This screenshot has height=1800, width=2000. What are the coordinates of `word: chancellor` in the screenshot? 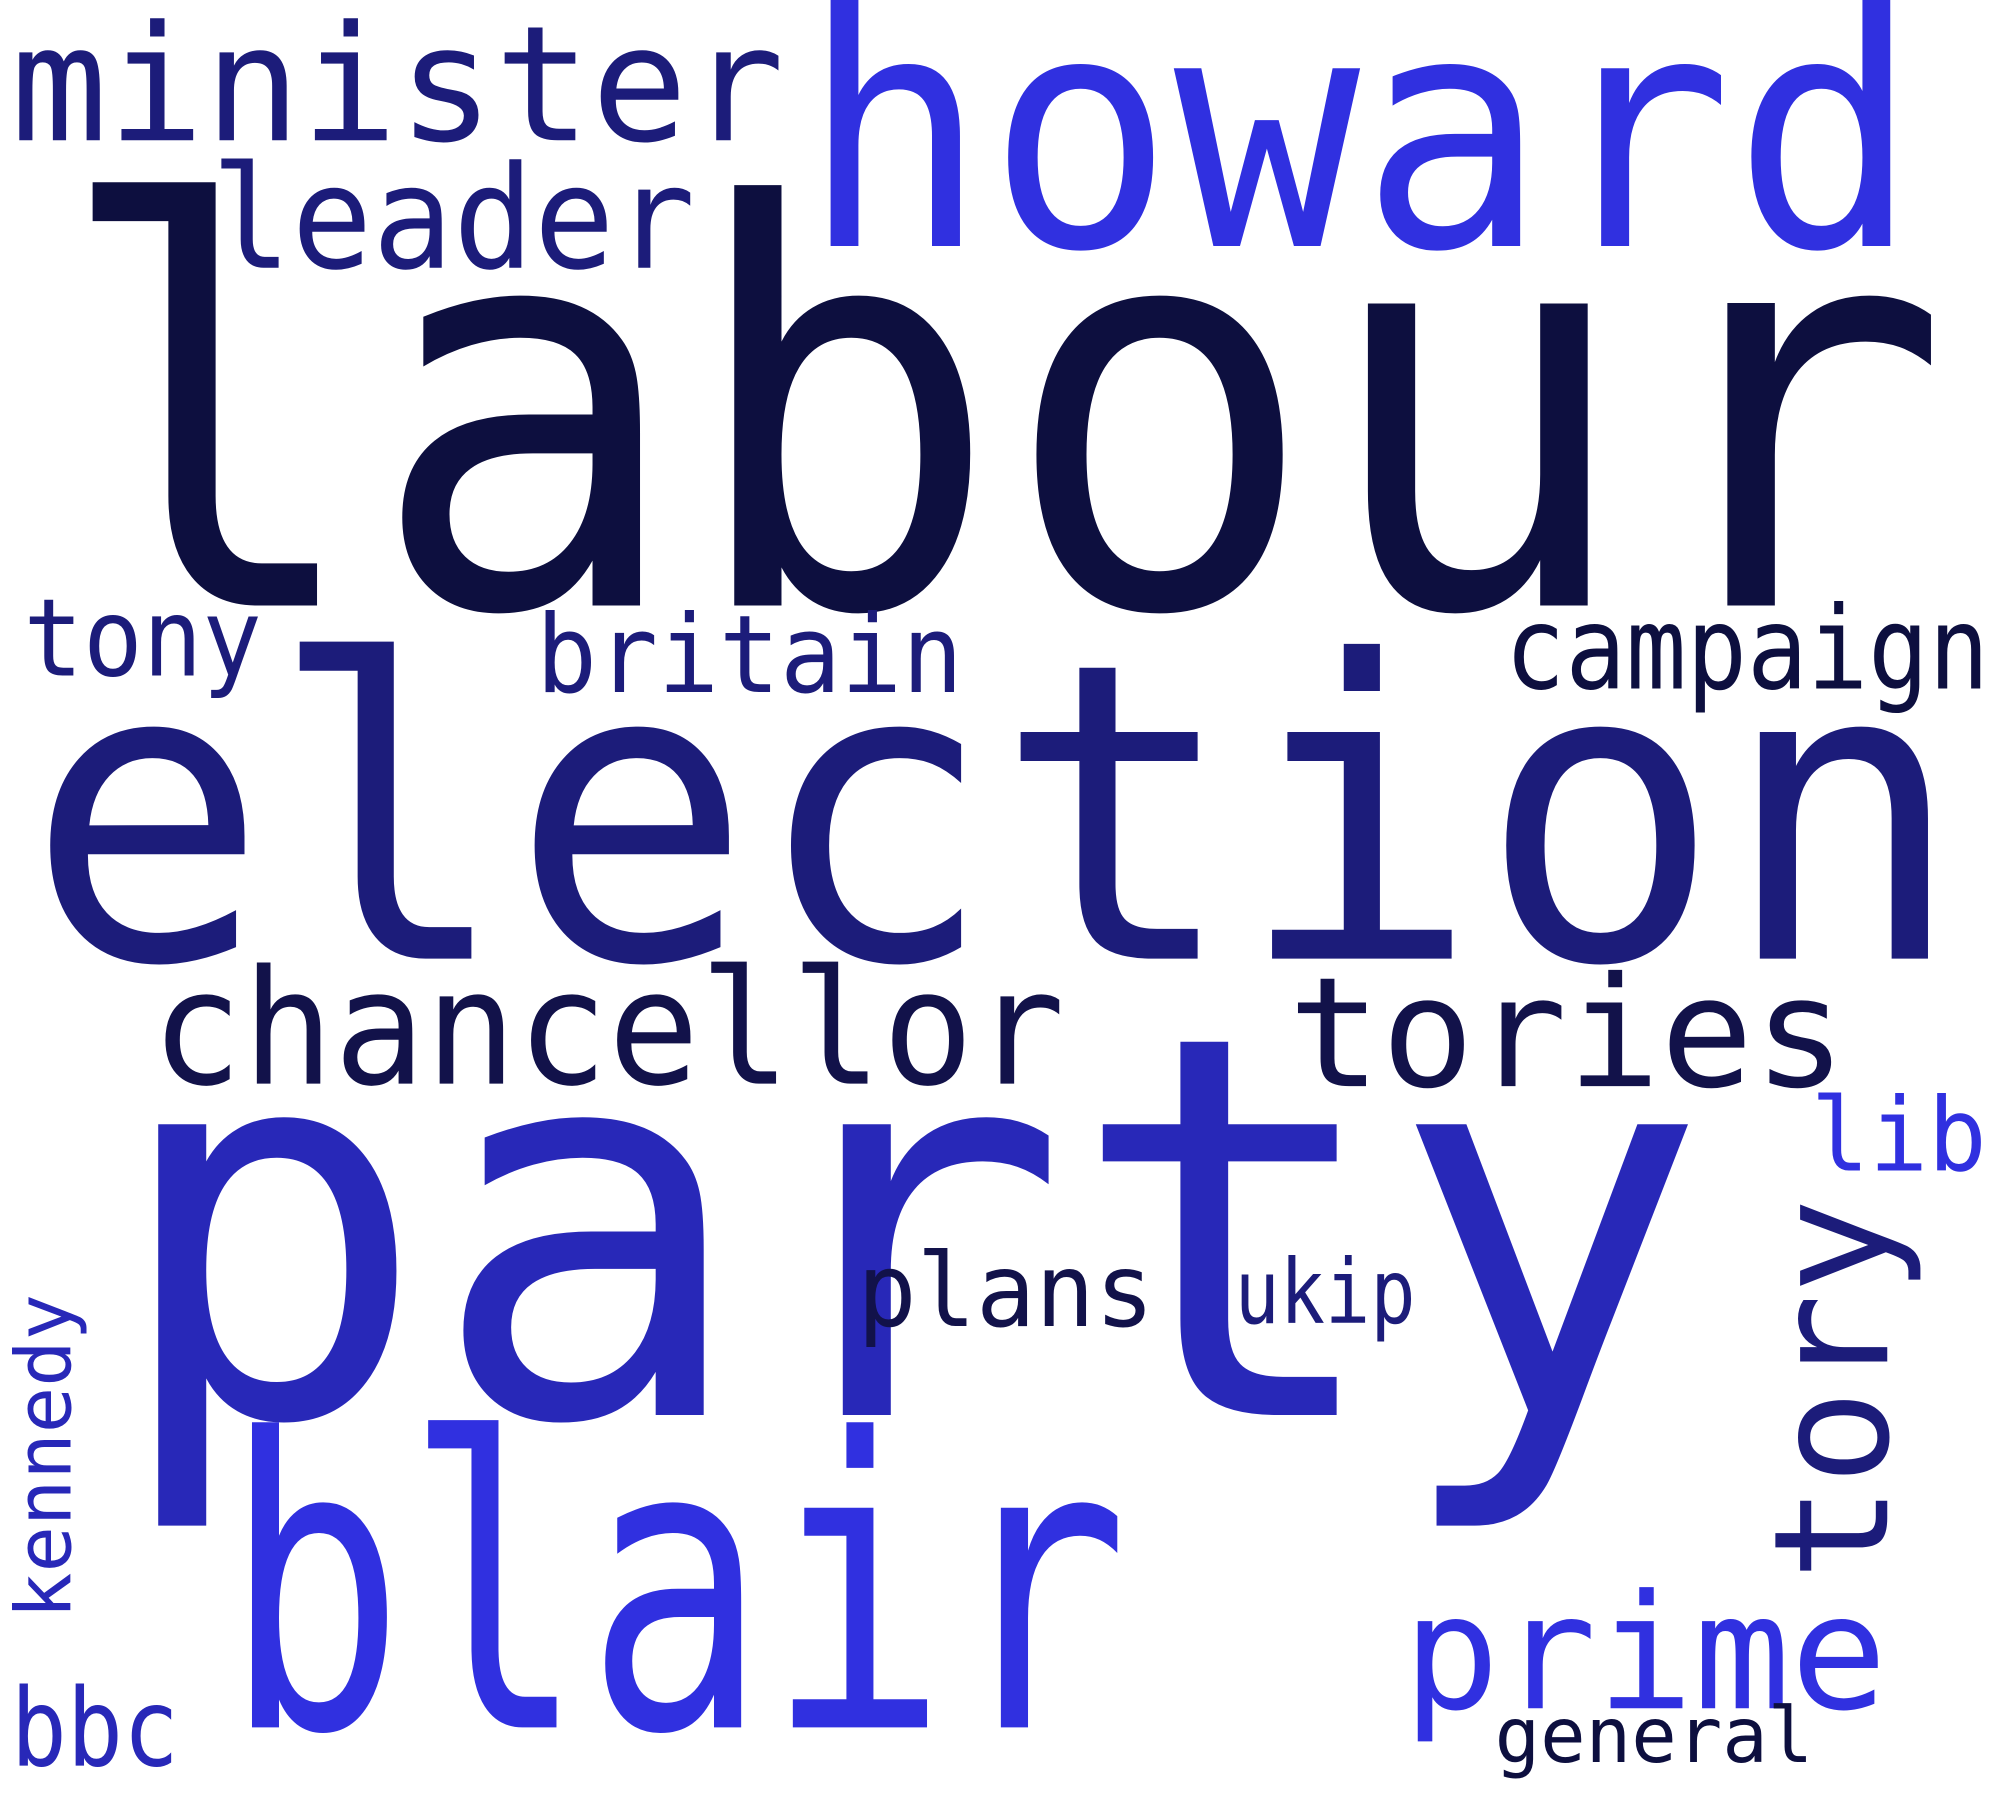 It's located at (608, 1029).